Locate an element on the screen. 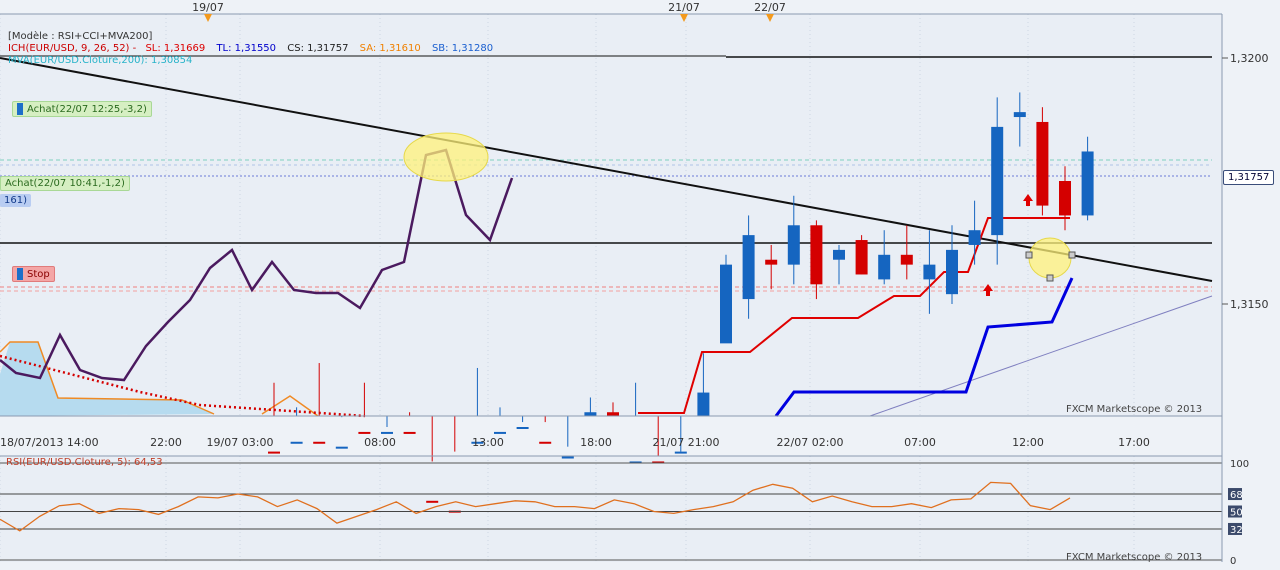 The width and height of the screenshot is (1280, 570). x-tick-label: 22:00 is located at coordinates (166, 442).